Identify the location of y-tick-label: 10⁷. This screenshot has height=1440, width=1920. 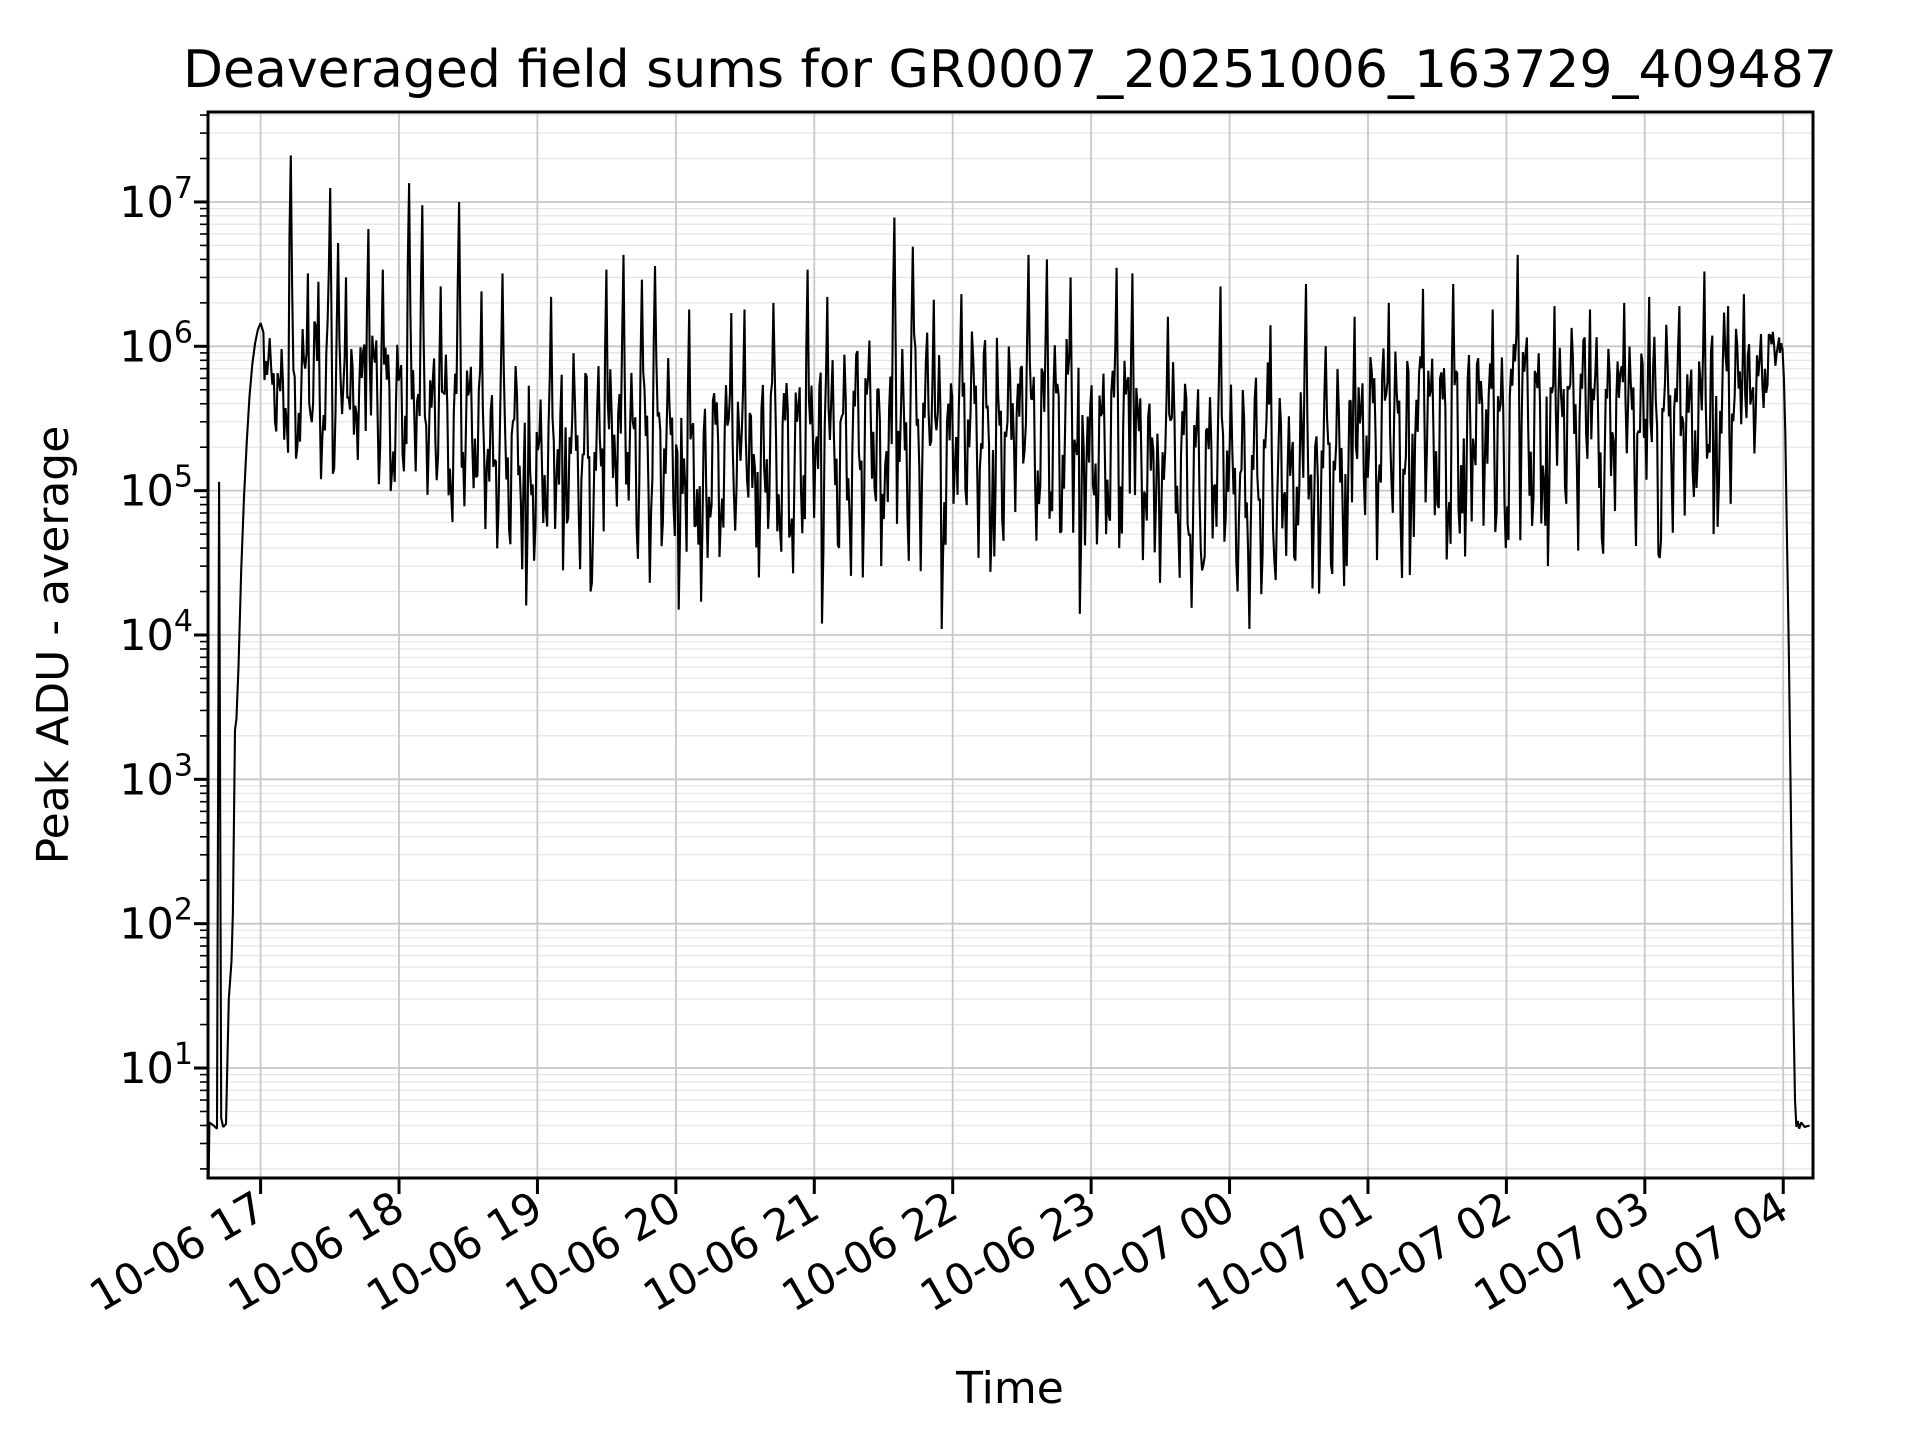
(156, 199).